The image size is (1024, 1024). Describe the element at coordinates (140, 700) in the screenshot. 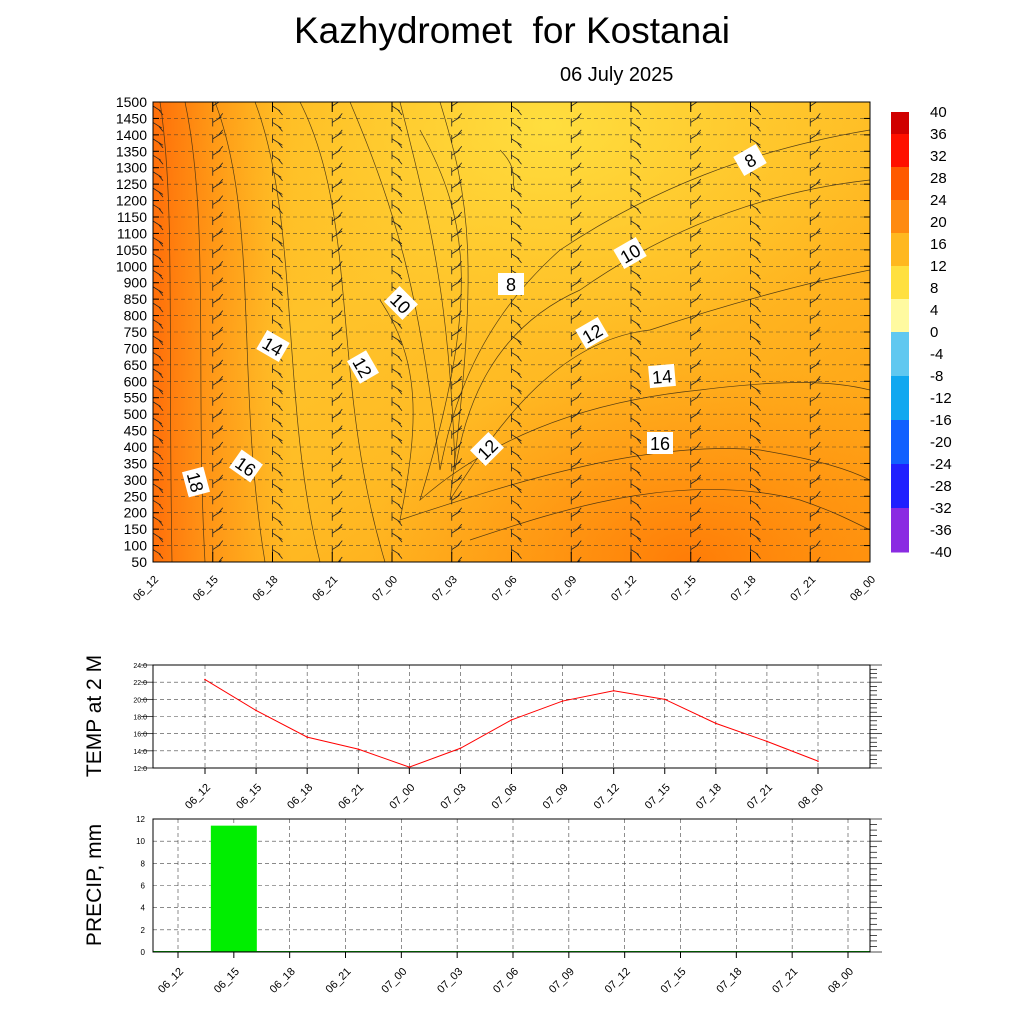

I see `temp-tick-label: 20.0` at that location.